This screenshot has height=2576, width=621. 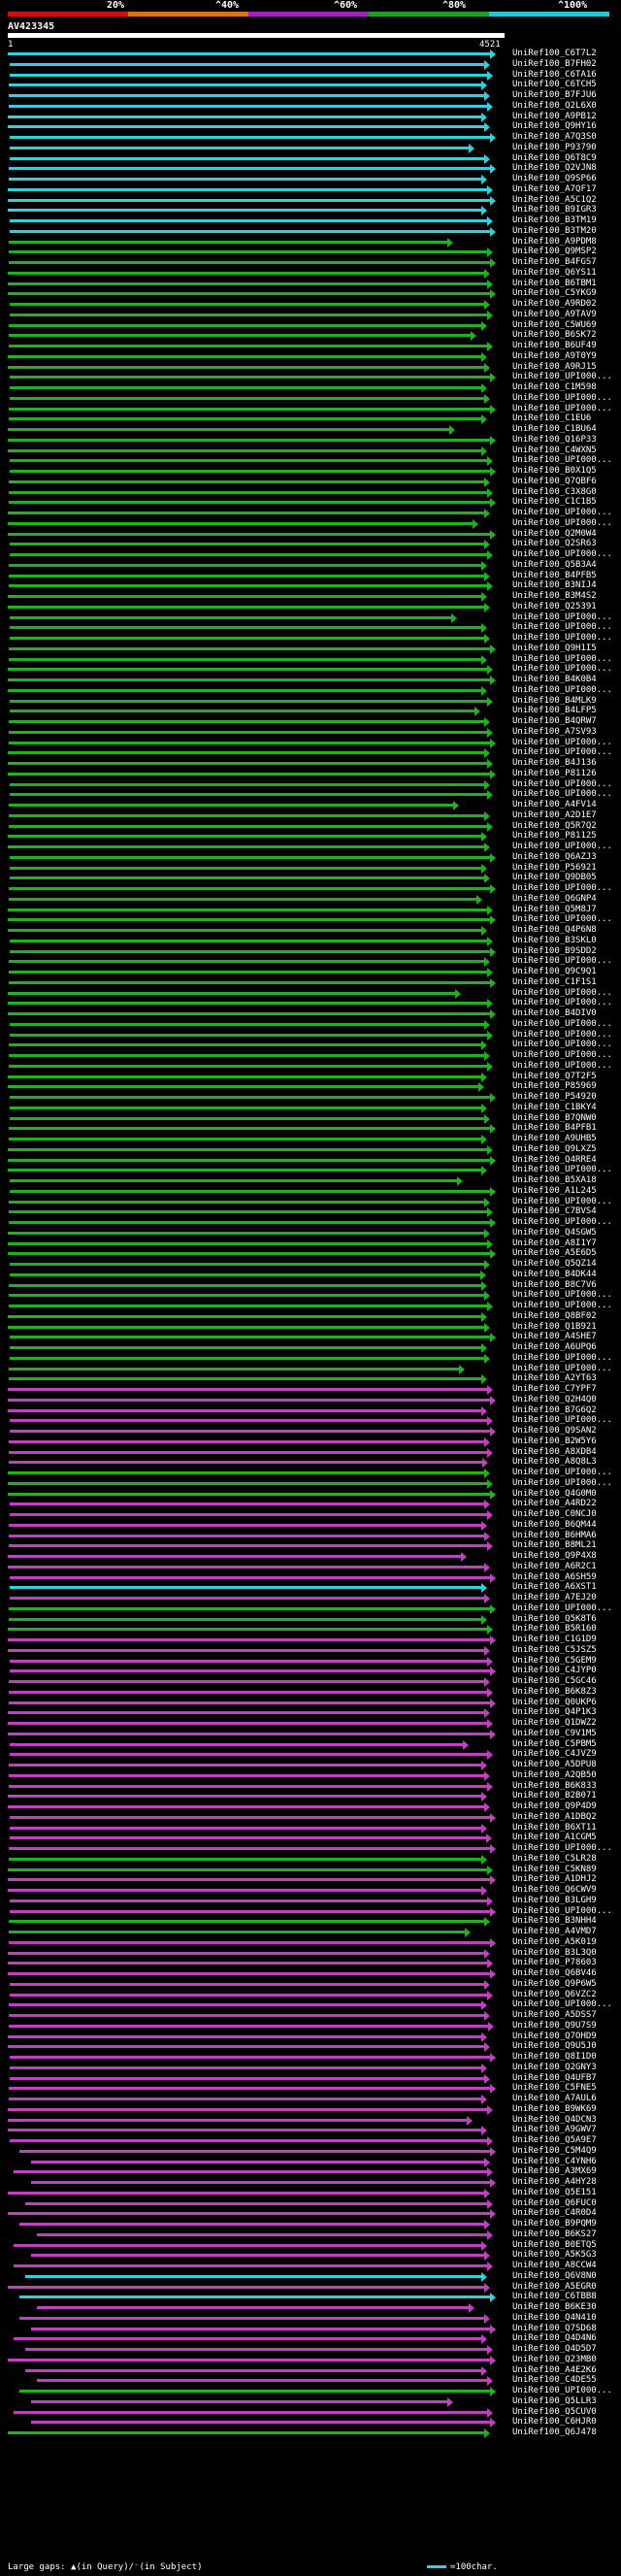 What do you see at coordinates (310, 472) in the screenshot?
I see `hit-row: UniRef100_B0X1Q5` at bounding box center [310, 472].